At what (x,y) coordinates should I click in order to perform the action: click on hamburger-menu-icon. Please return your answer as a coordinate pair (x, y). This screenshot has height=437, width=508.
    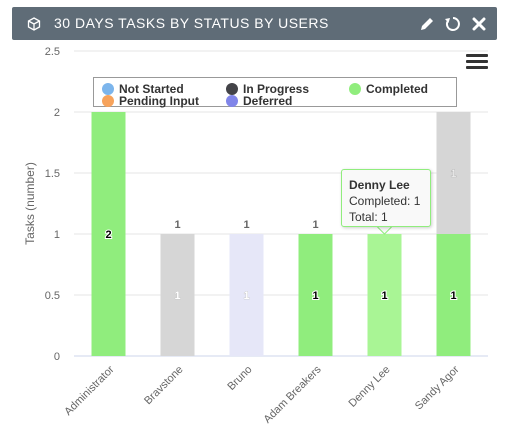
    Looking at the image, I should click on (477, 62).